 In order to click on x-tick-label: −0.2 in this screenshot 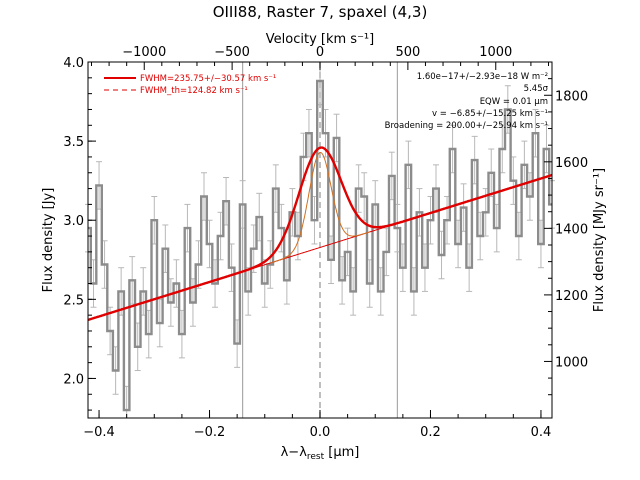, I will do `click(210, 432)`.